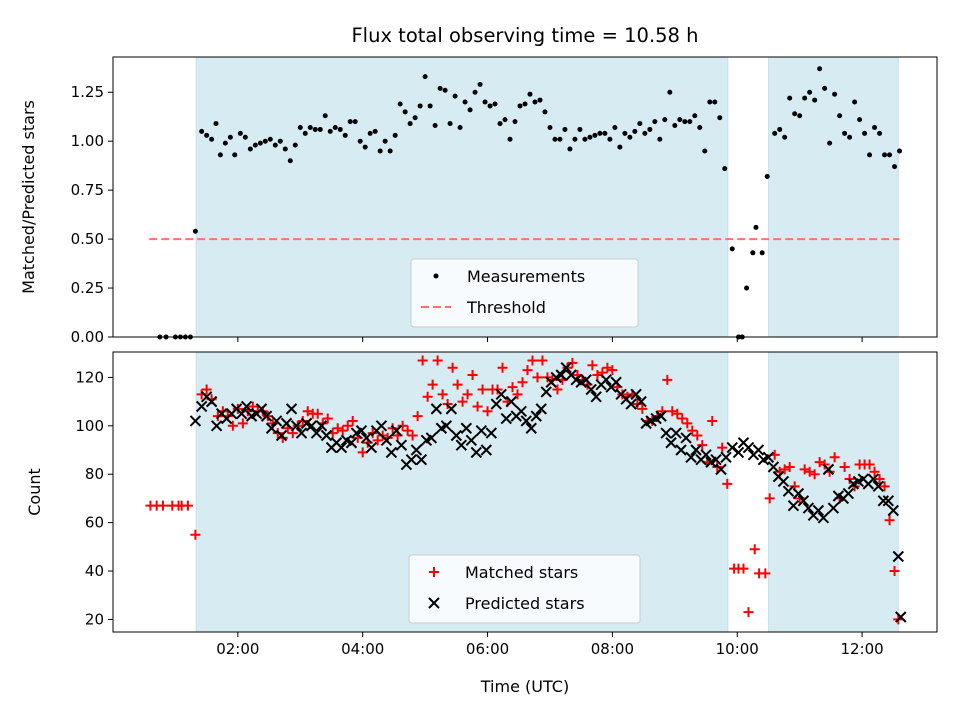 The image size is (960, 720). Describe the element at coordinates (434, 572) in the screenshot. I see `legend-matched-swatch` at that location.